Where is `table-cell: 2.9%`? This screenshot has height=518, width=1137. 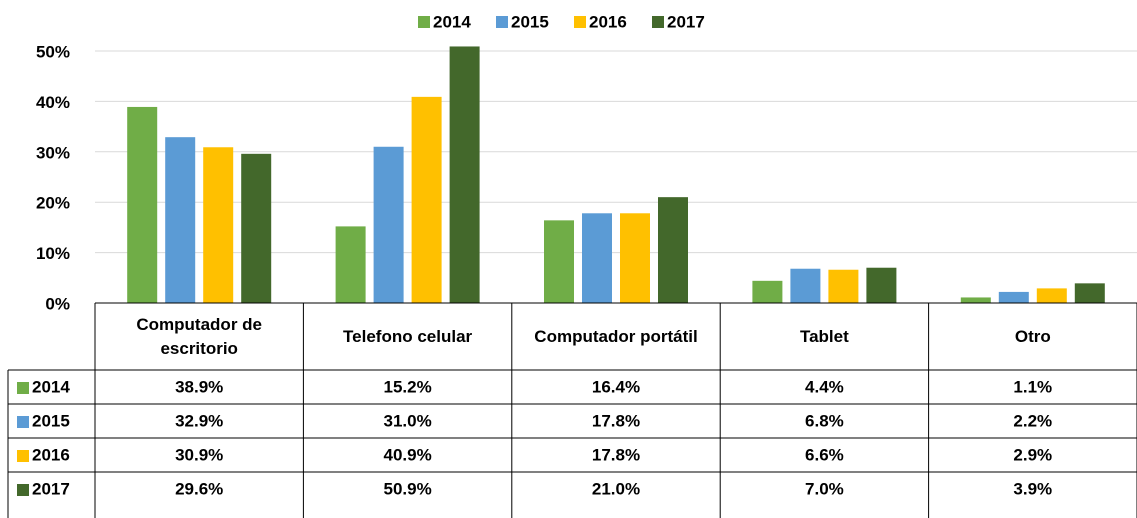
table-cell: 2.9% is located at coordinates (1032, 454).